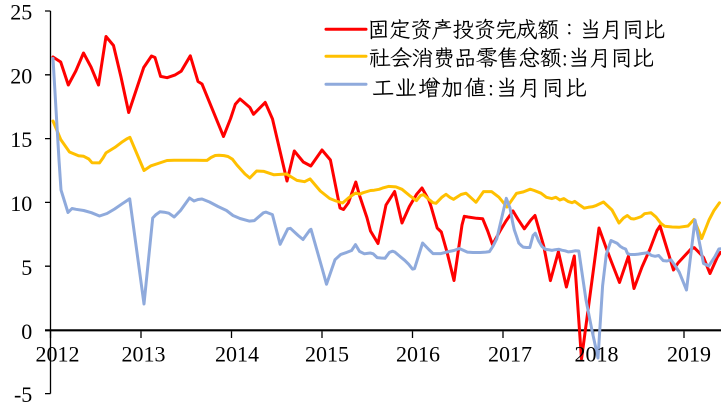 The height and width of the screenshot is (412, 721). Describe the element at coordinates (21, 139) in the screenshot. I see `svg-text: 15` at that location.